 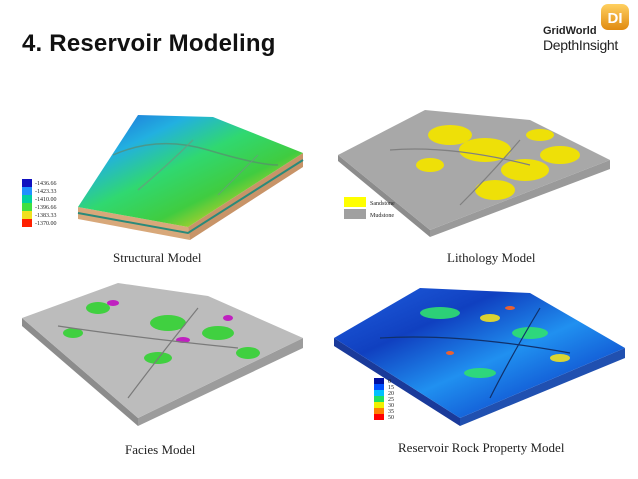 I want to click on brand-logo: GridWorld DepthInsight DI, so click(x=585, y=34).